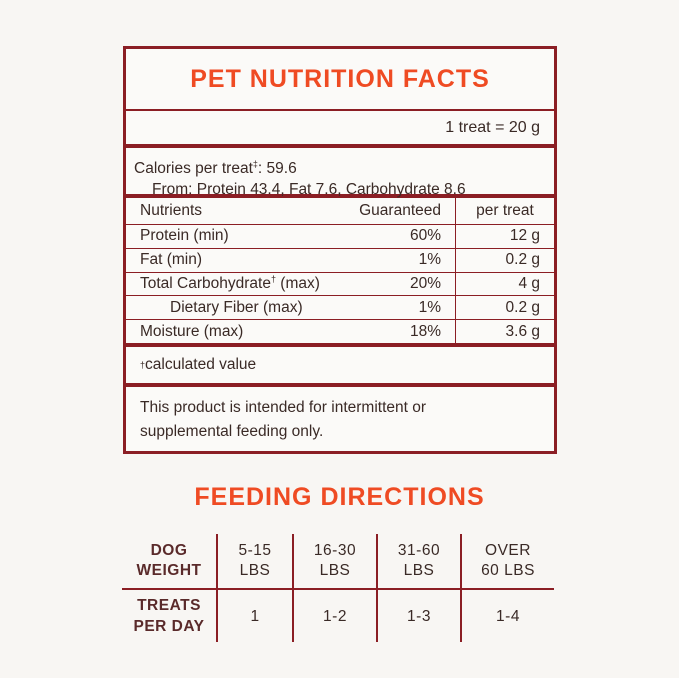  Describe the element at coordinates (334, 562) in the screenshot. I see `weight-cell: 16-30 LBS` at that location.